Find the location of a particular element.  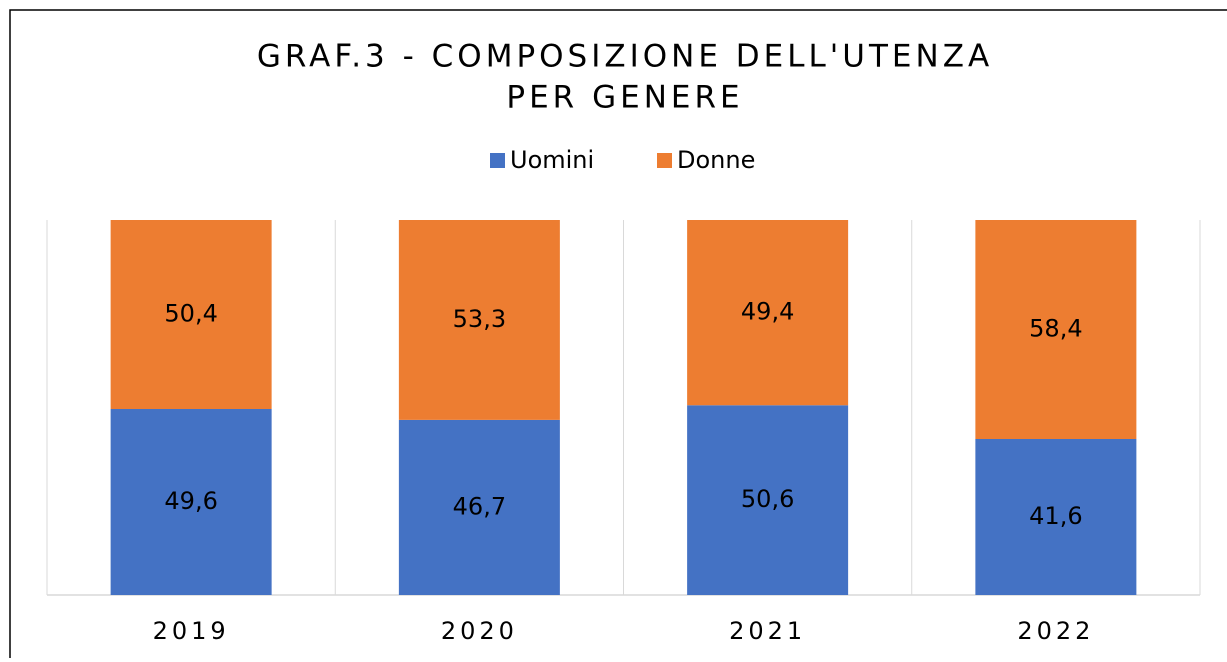

chart-title: PER GENERE is located at coordinates (624, 98).